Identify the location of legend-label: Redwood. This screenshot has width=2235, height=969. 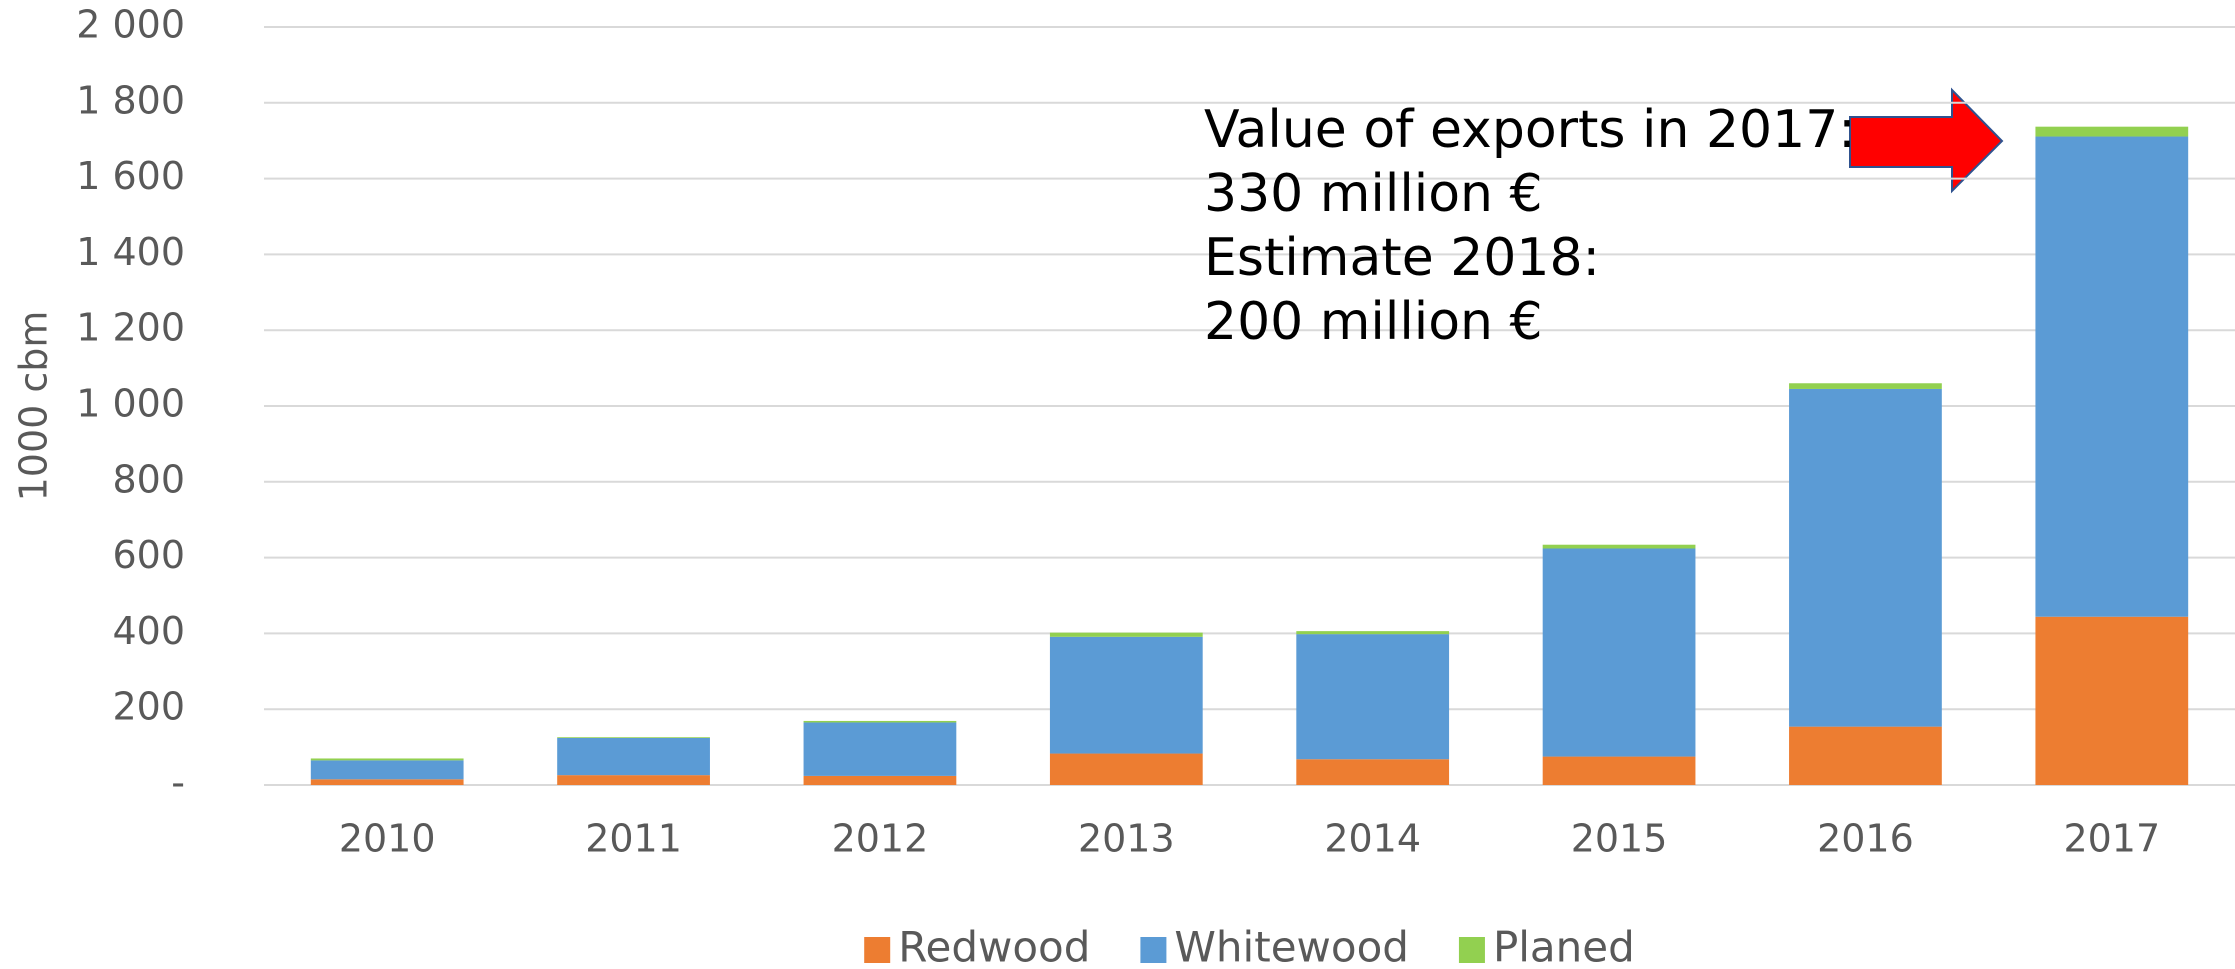
(994, 946).